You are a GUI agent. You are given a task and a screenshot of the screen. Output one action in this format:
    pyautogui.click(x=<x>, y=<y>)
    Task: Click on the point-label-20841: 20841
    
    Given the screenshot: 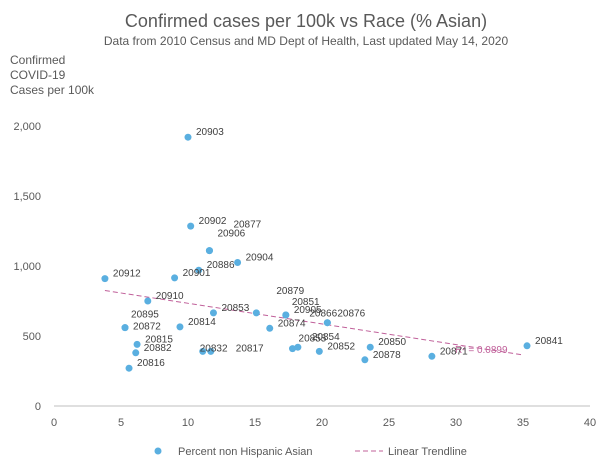 What is the action you would take?
    pyautogui.click(x=549, y=341)
    